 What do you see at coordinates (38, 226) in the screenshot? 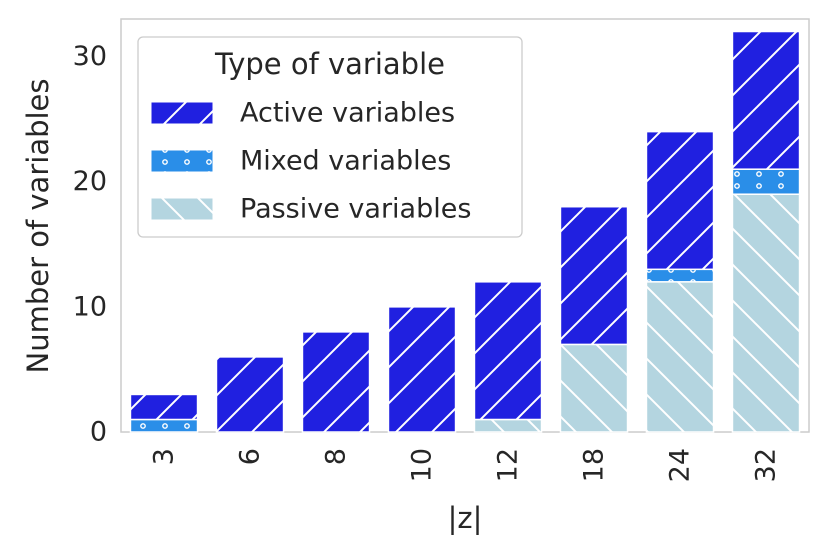
I see `y-axis-label: Number of variables` at bounding box center [38, 226].